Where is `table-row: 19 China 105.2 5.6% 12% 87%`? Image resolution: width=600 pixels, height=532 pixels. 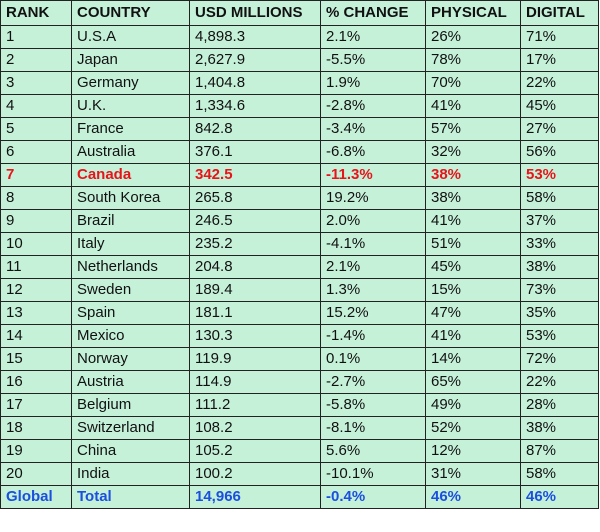
table-row: 19 China 105.2 5.6% 12% 87% is located at coordinates (299, 451).